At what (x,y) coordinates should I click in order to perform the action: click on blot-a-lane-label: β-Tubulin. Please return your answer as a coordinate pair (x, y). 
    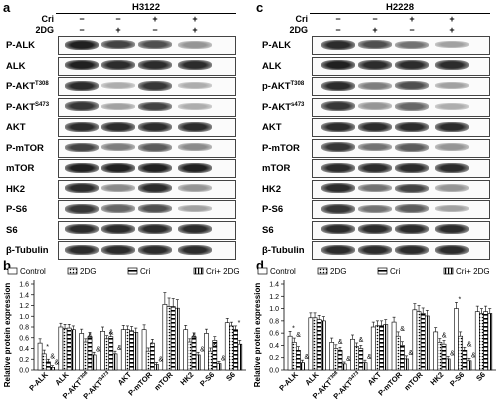
    Looking at the image, I should click on (27, 250).